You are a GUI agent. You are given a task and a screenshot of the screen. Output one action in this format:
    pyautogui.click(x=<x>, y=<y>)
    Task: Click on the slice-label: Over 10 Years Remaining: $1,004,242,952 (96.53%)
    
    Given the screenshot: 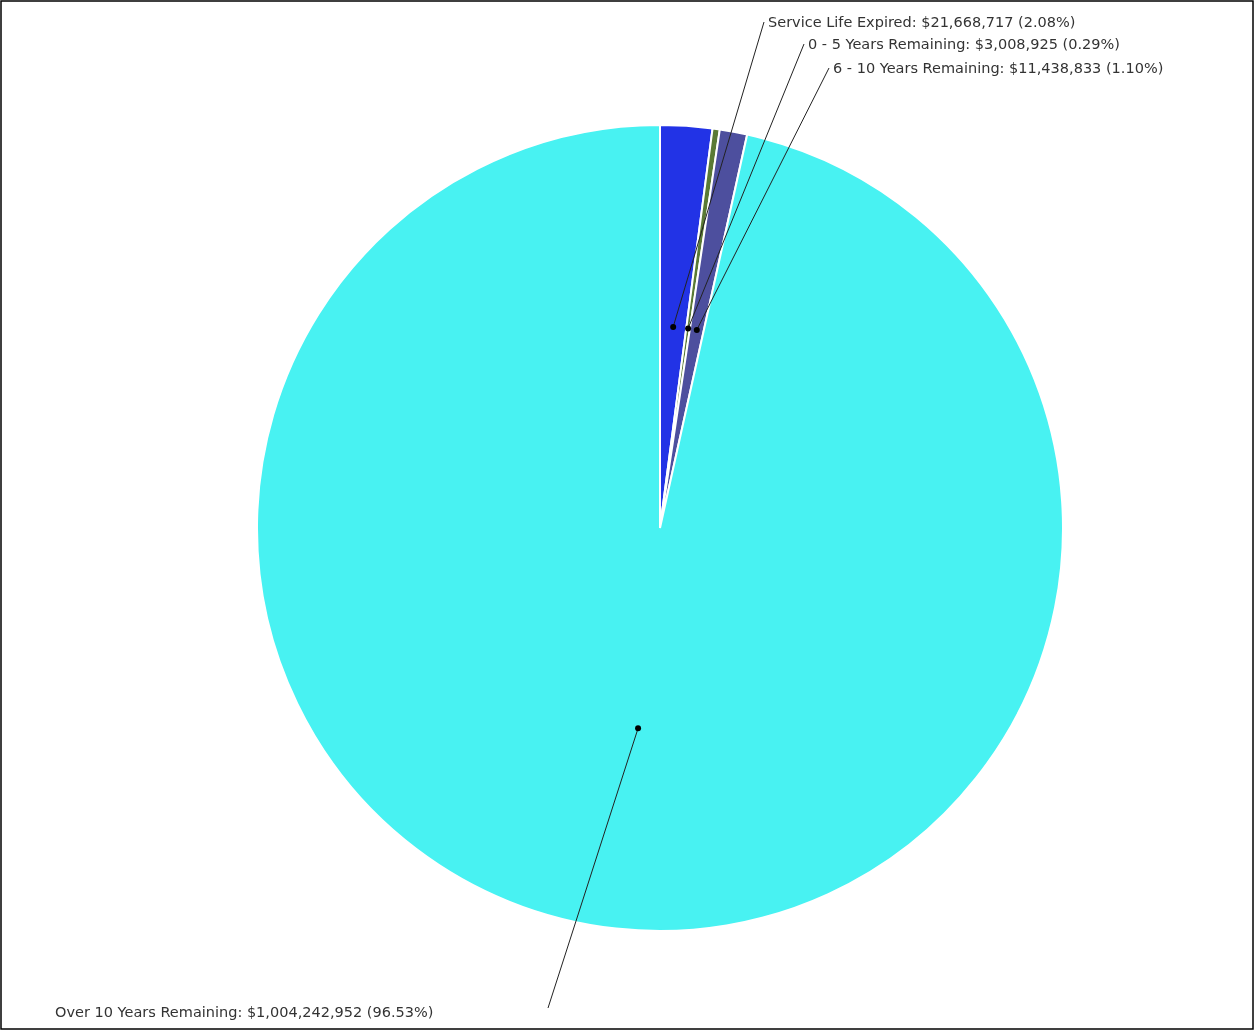 What is the action you would take?
    pyautogui.click(x=244, y=1012)
    